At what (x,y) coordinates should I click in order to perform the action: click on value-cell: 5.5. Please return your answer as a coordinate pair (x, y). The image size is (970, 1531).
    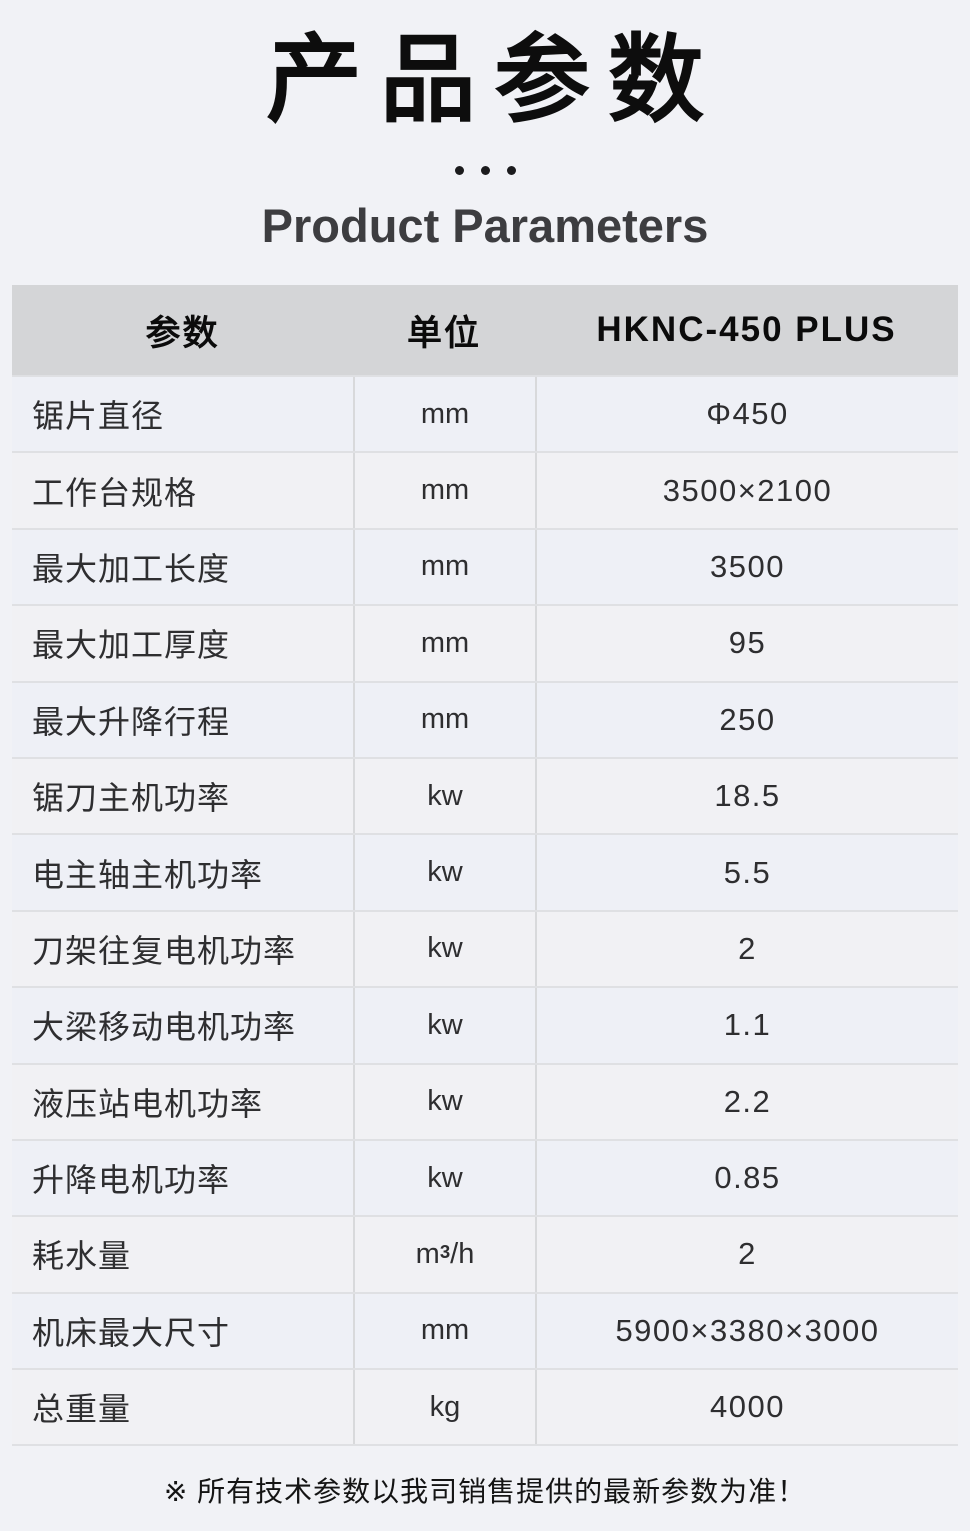
    Looking at the image, I should click on (746, 872).